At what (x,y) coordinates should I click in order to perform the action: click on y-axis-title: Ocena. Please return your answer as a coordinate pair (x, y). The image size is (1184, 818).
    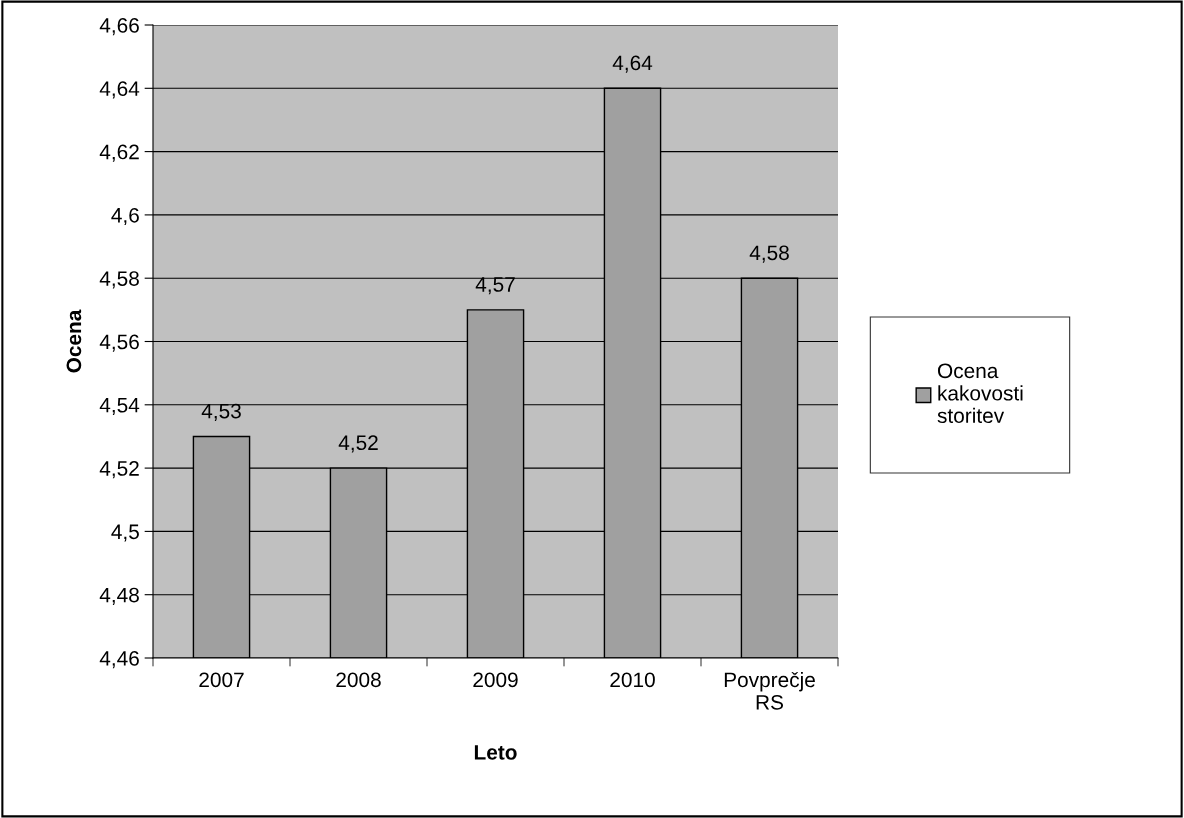
    Looking at the image, I should click on (74, 341).